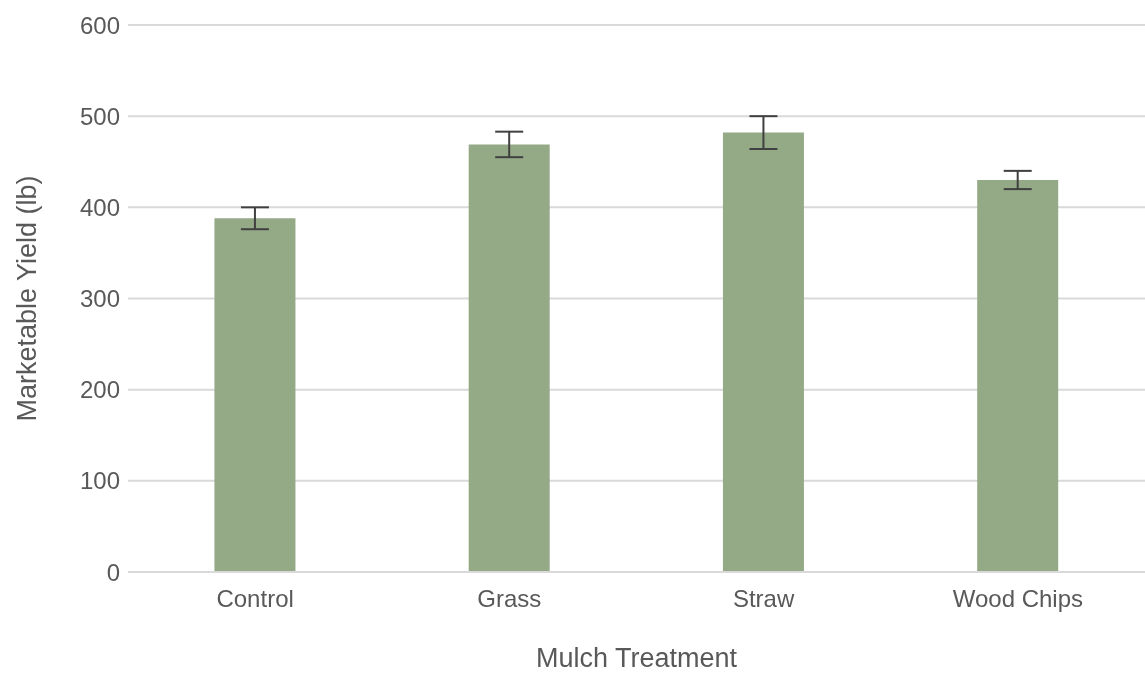 Image resolution: width=1145 pixels, height=677 pixels. I want to click on y-tick-label: 600, so click(99, 25).